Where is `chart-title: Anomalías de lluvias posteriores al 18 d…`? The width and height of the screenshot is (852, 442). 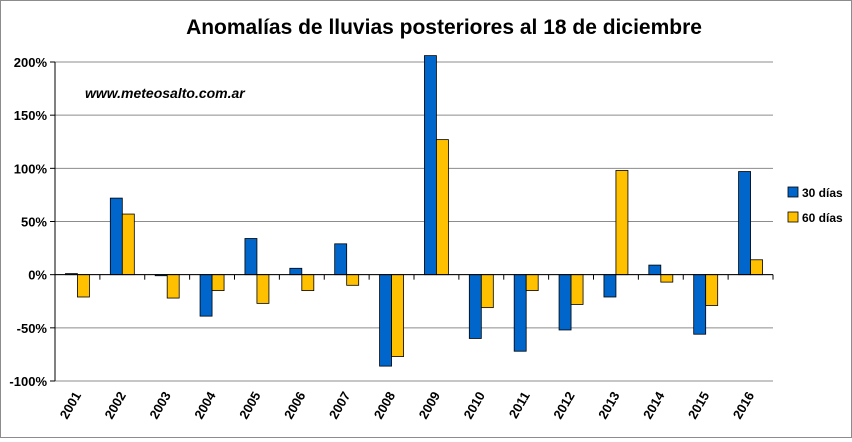 chart-title: Anomalías de lluvias posteriores al 18 d… is located at coordinates (444, 27).